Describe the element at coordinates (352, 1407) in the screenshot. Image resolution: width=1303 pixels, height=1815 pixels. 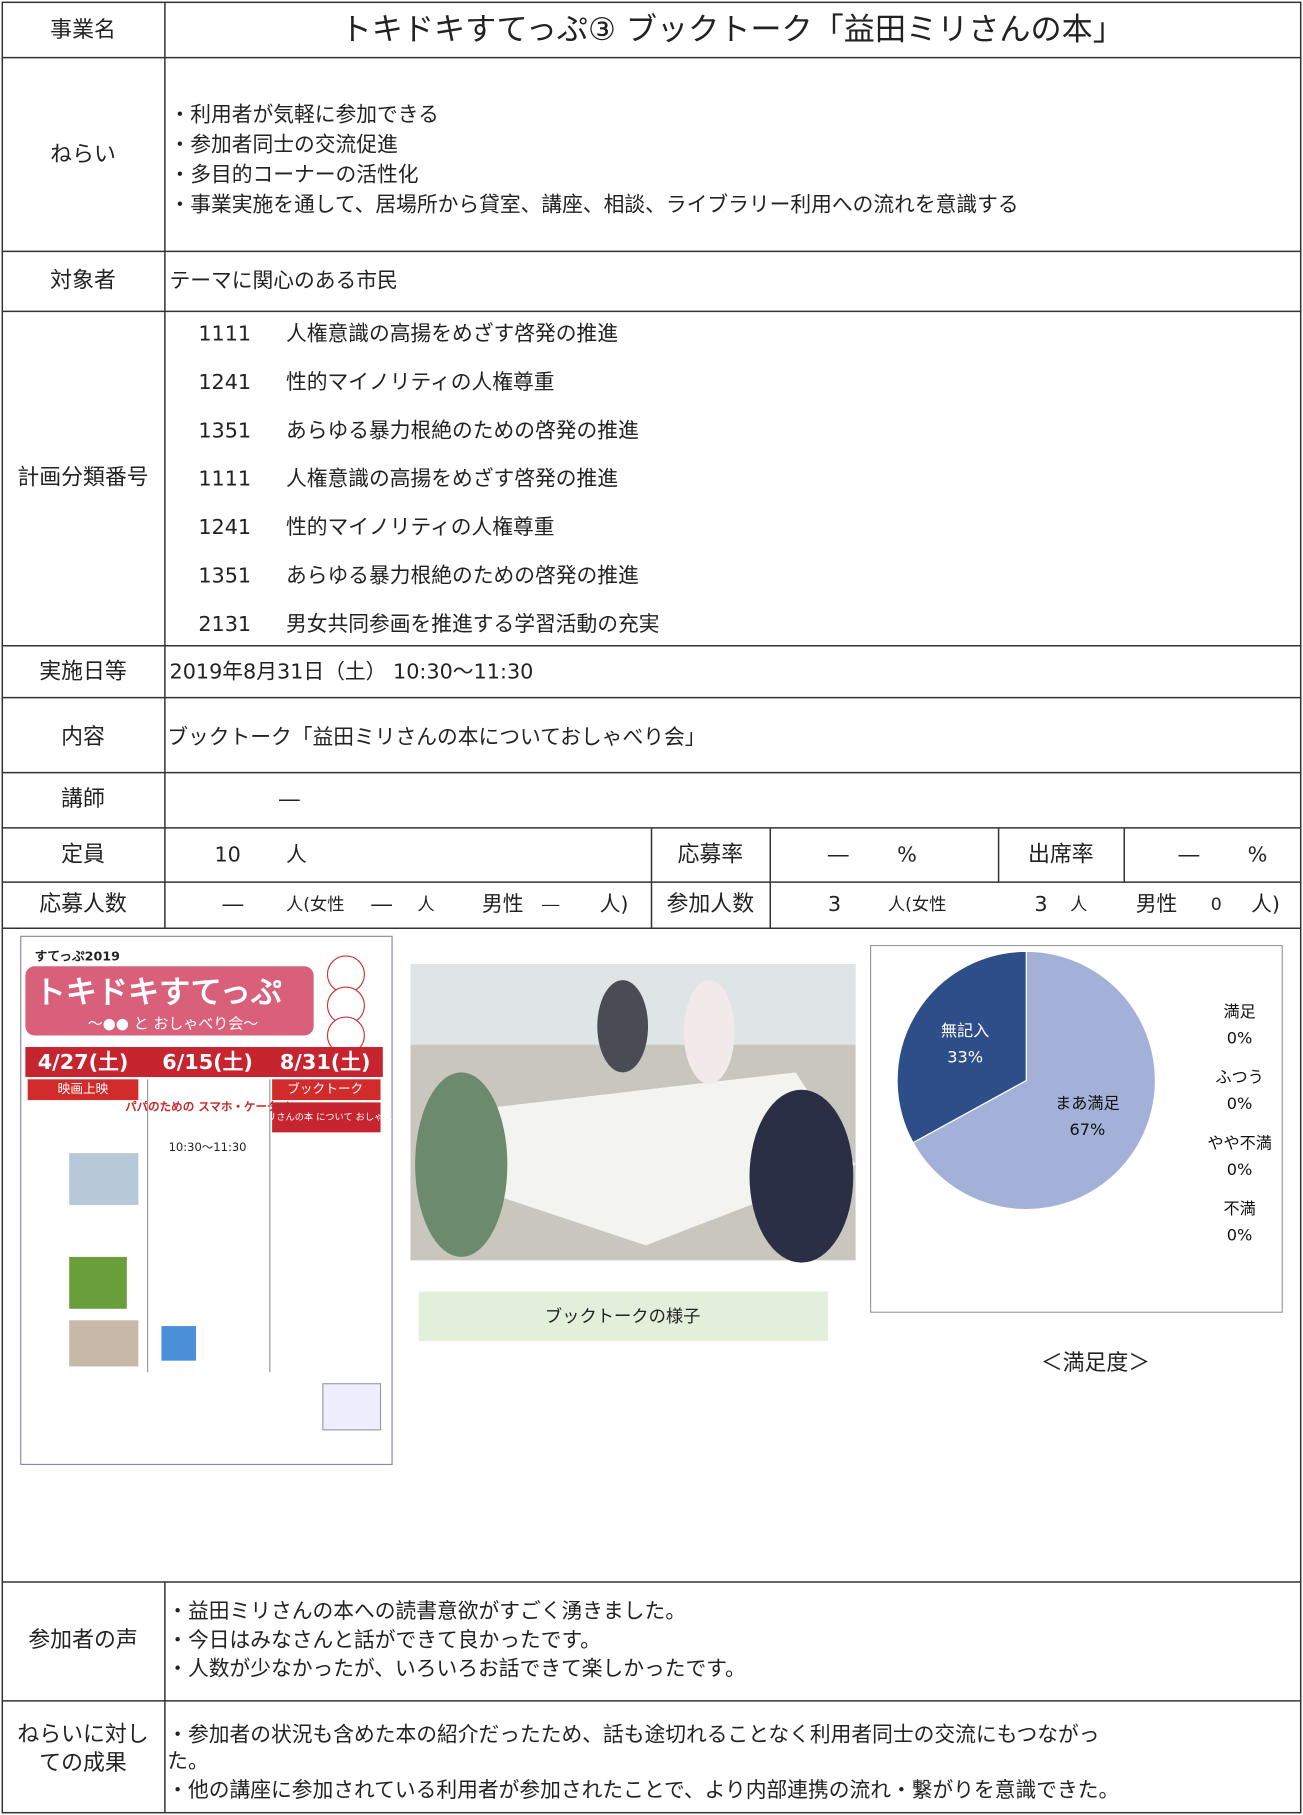
I see `flyer-map` at that location.